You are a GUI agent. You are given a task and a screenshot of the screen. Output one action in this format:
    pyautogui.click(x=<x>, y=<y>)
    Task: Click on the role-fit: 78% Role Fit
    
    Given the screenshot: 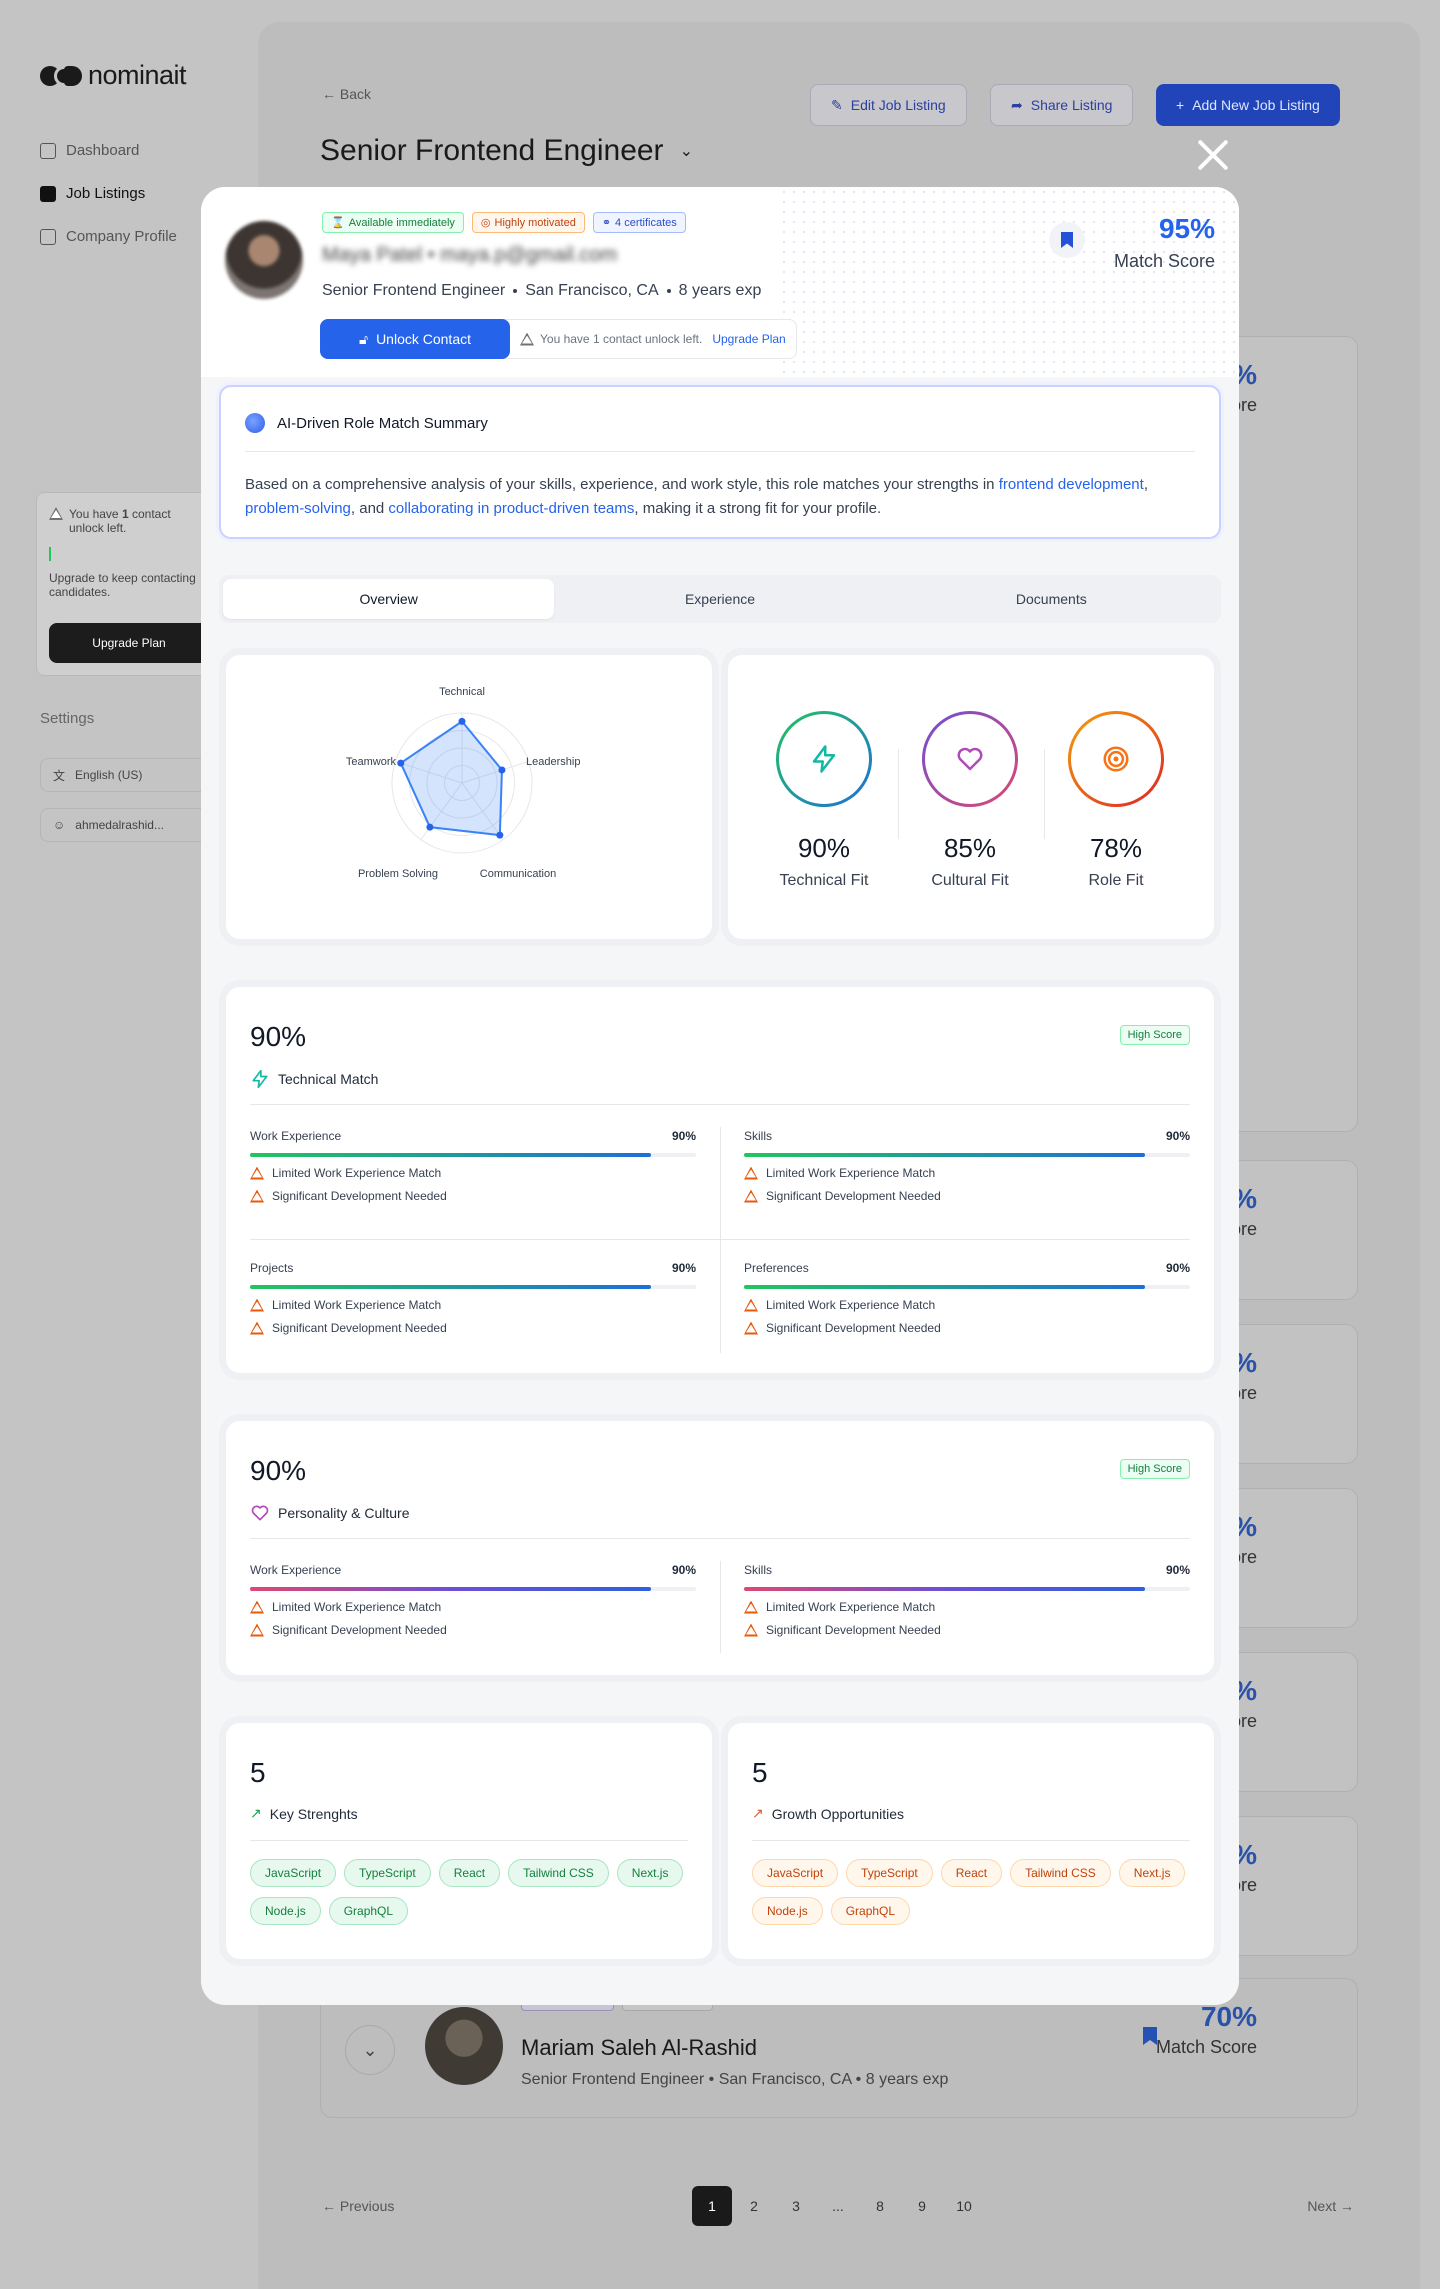 What is the action you would take?
    pyautogui.click(x=1116, y=800)
    